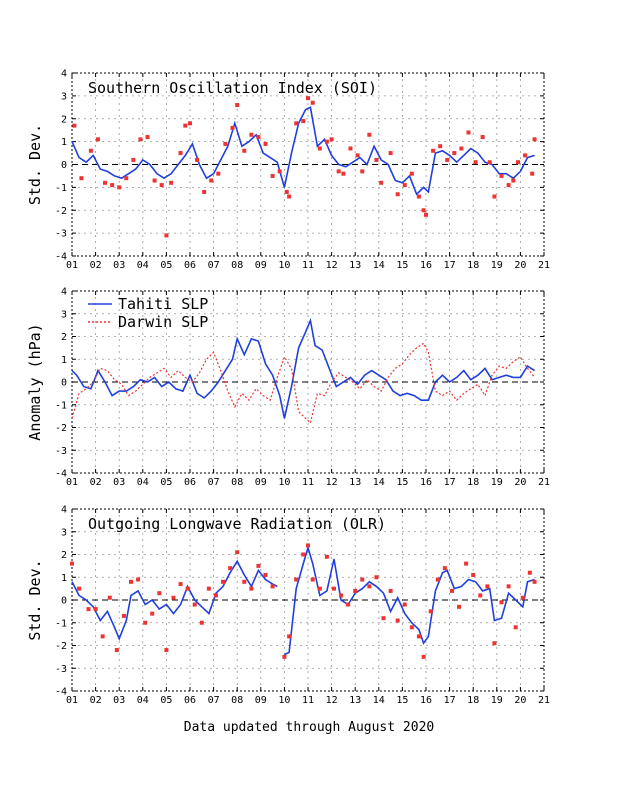 The image size is (618, 800). I want to click on y-tick-label: 0, so click(64, 383).